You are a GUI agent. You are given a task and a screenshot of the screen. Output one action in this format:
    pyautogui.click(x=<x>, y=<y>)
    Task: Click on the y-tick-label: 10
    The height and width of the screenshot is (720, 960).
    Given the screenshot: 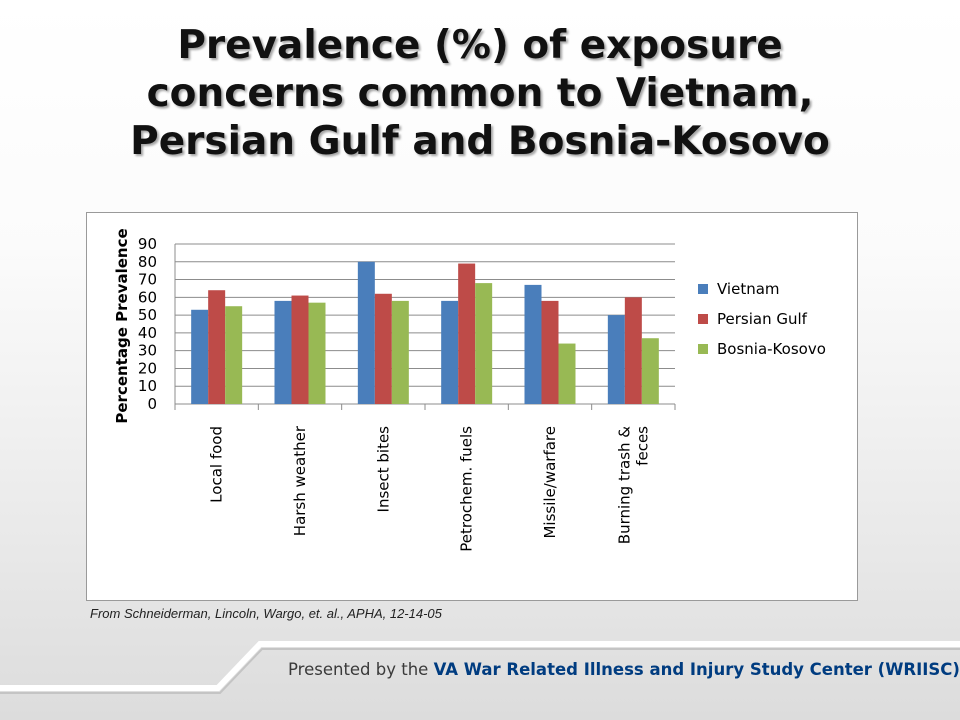 What is the action you would take?
    pyautogui.click(x=147, y=386)
    